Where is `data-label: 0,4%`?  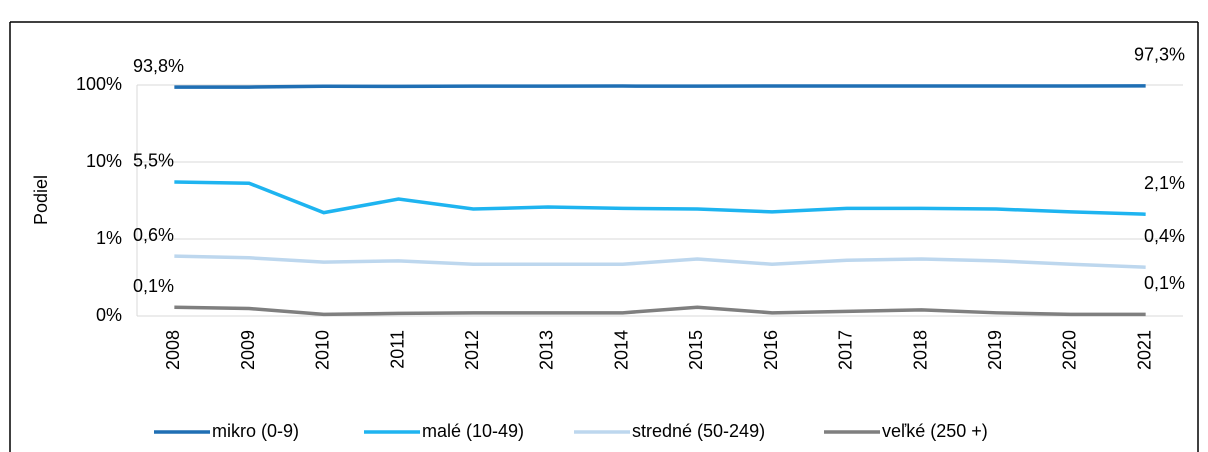 data-label: 0,4% is located at coordinates (1164, 236).